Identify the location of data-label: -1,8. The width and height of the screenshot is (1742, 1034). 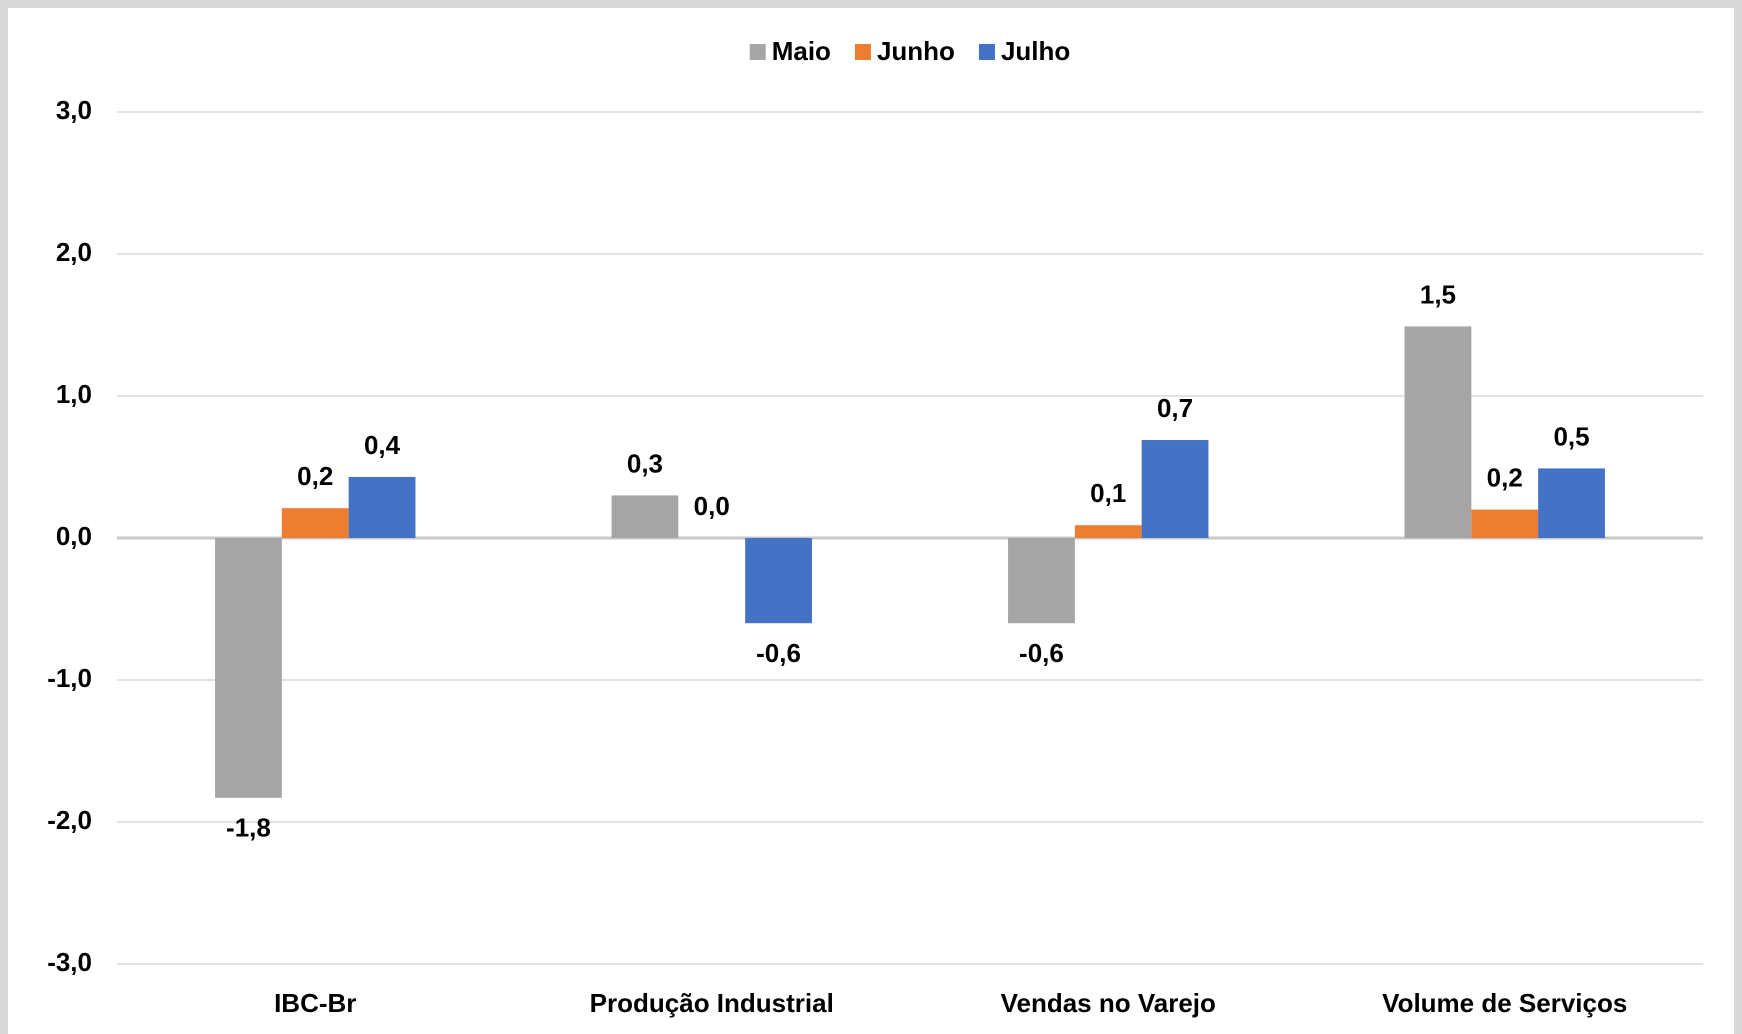
(248, 828).